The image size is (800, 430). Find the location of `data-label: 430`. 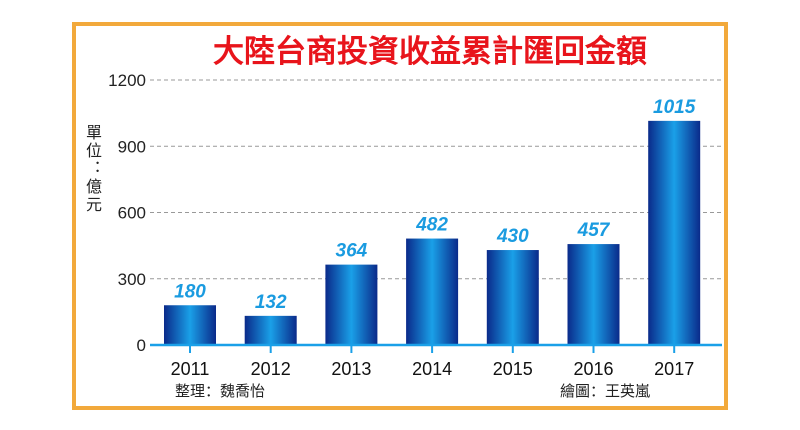

data-label: 430 is located at coordinates (512, 236).